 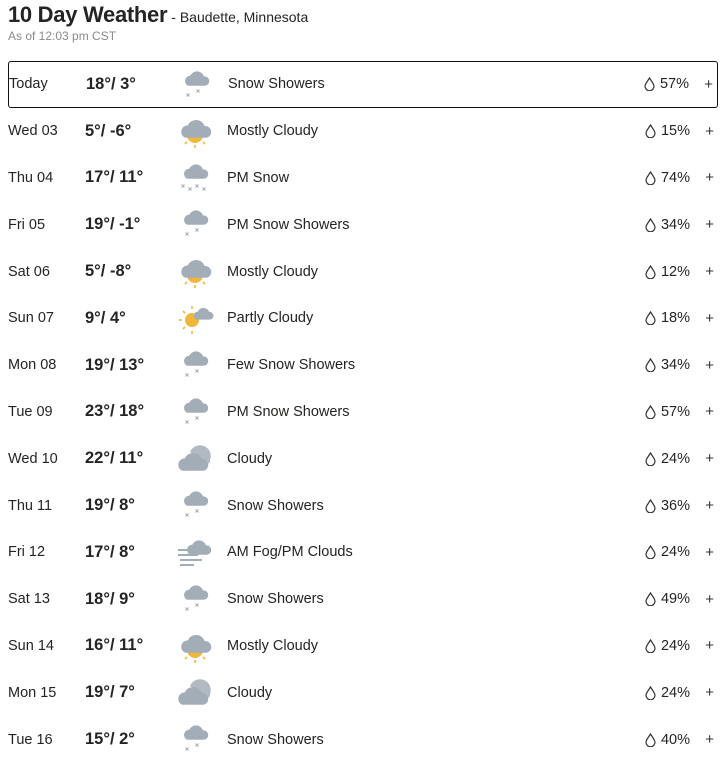 What do you see at coordinates (194, 458) in the screenshot?
I see `cloudy-icon` at bounding box center [194, 458].